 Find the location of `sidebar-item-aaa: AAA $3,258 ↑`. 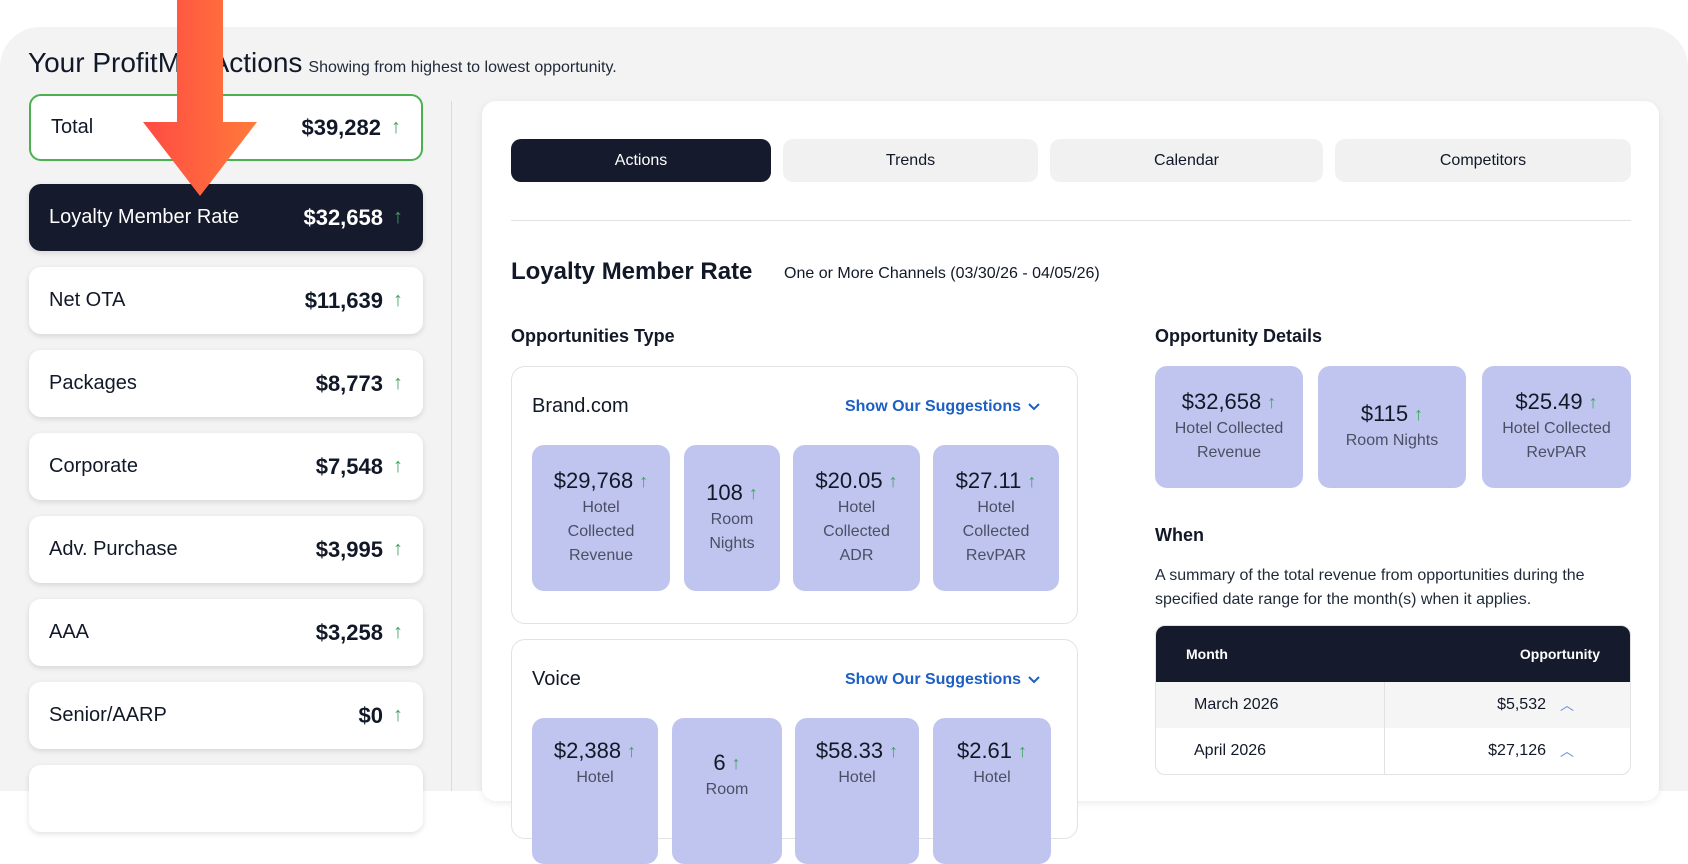

sidebar-item-aaa: AAA $3,258 ↑ is located at coordinates (226, 632).